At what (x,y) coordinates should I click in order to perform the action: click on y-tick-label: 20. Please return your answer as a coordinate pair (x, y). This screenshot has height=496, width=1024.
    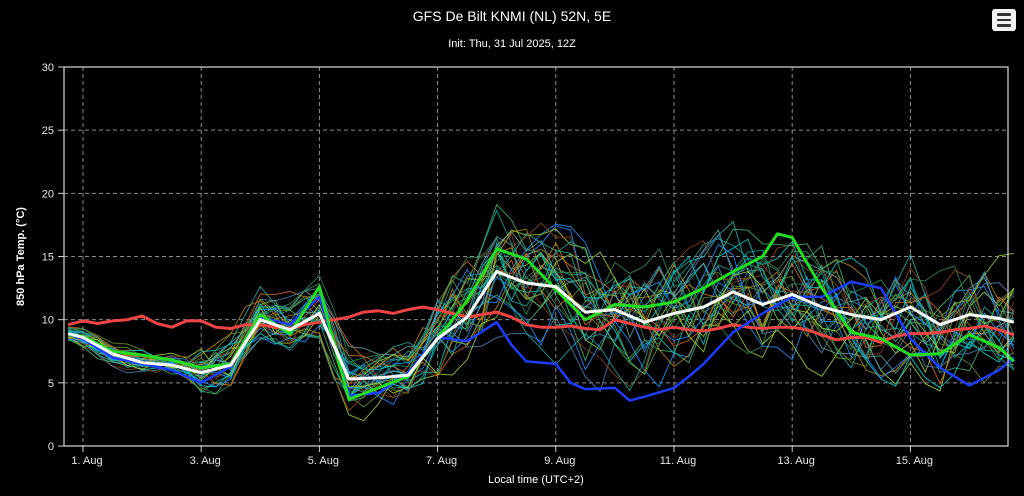
    Looking at the image, I should click on (48, 194).